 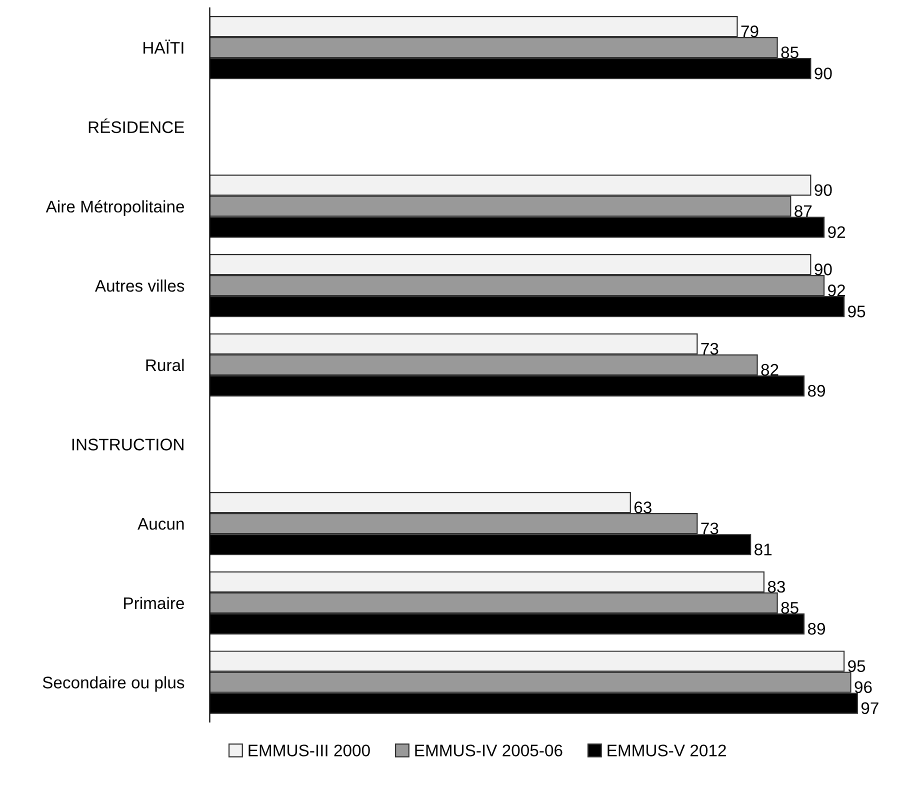 What do you see at coordinates (643, 508) in the screenshot?
I see `data-label: 63` at bounding box center [643, 508].